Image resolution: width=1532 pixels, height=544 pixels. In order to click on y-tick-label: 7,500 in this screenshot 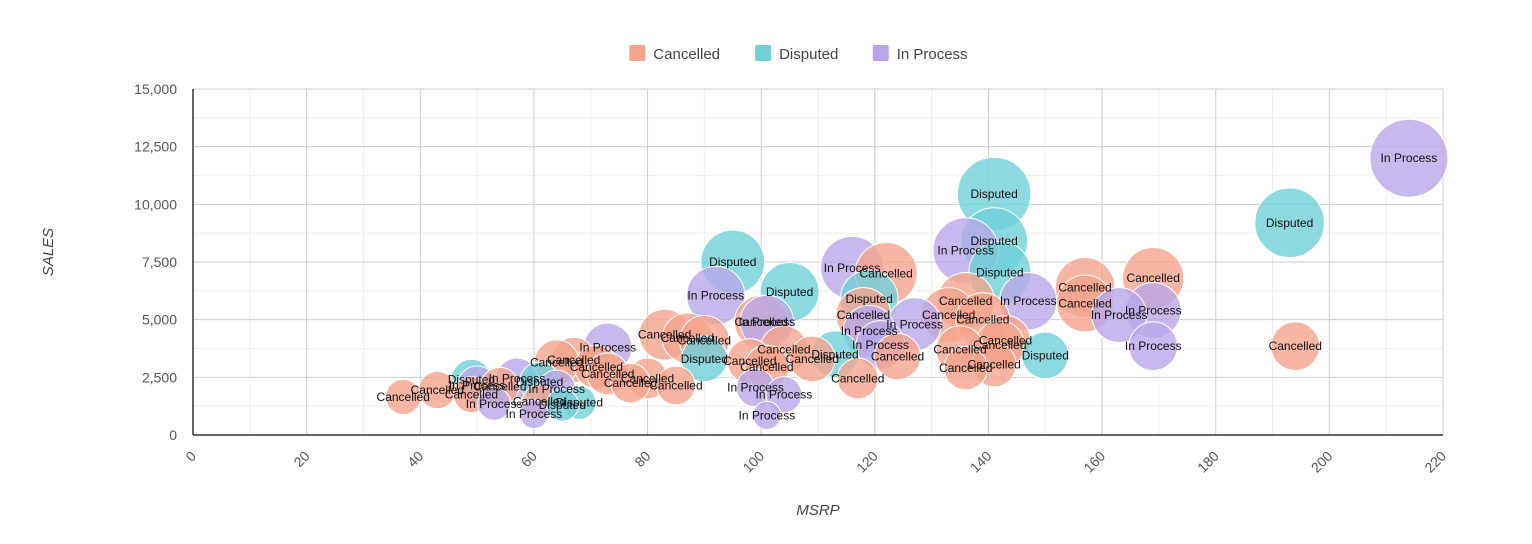, I will do `click(159, 262)`.